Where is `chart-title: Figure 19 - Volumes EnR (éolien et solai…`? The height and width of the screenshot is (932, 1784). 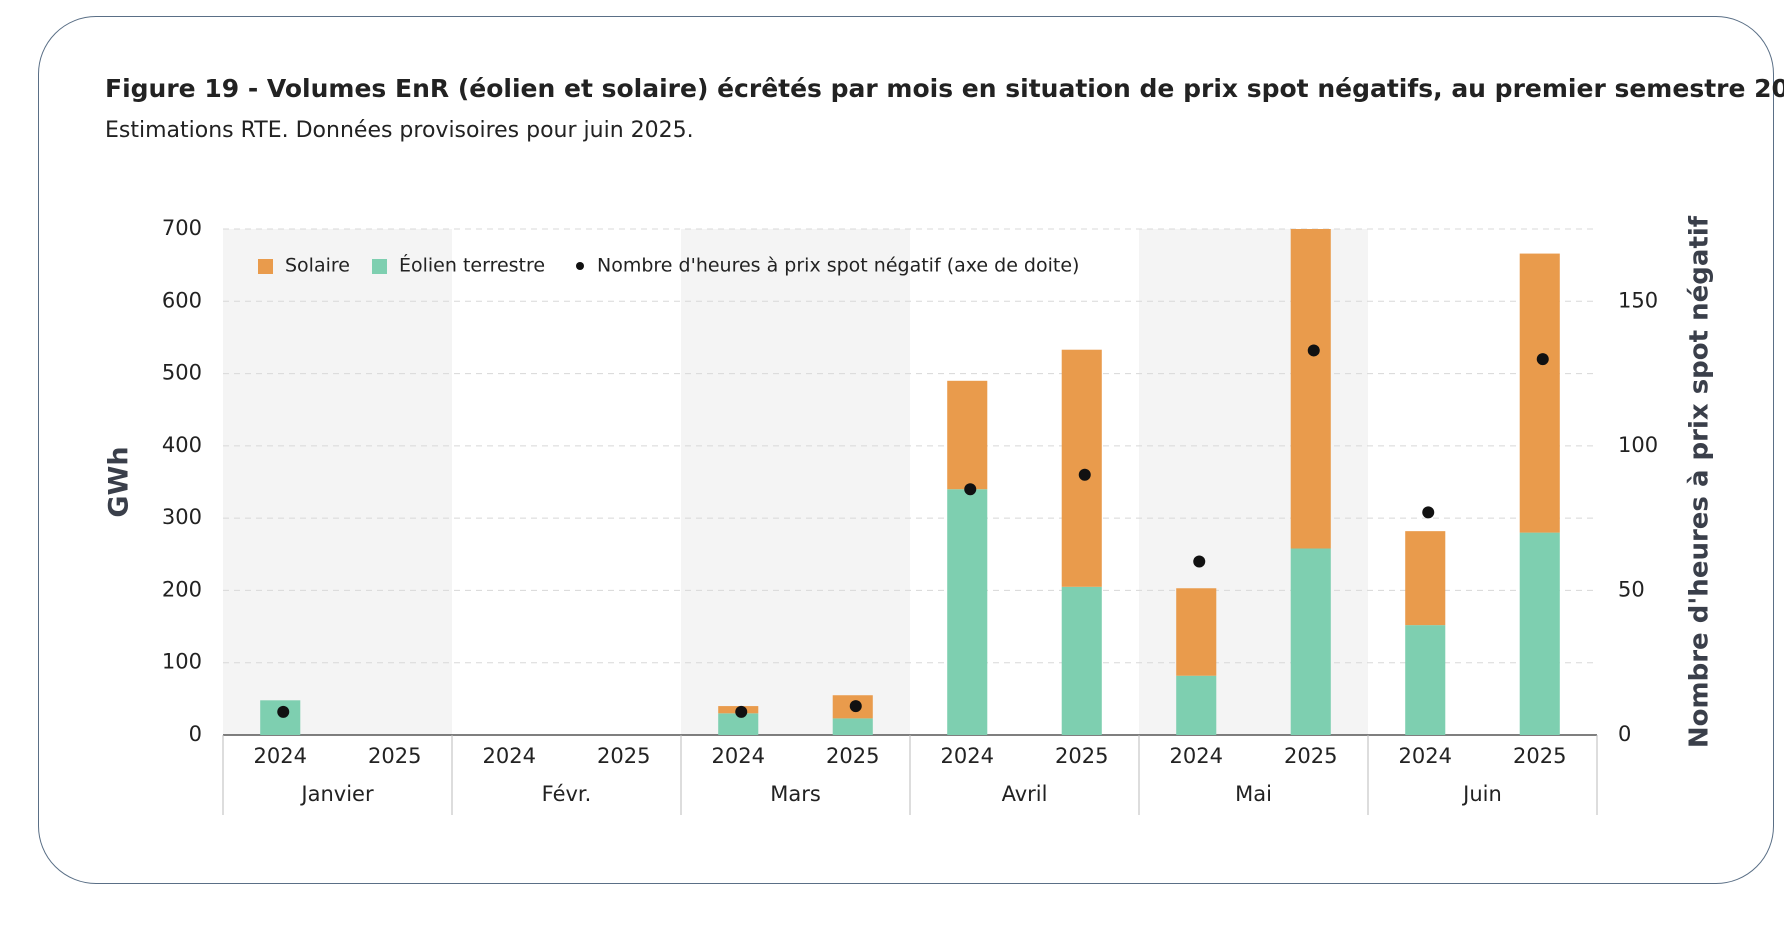 chart-title: Figure 19 - Volumes EnR (éolien et solai… is located at coordinates (944, 88).